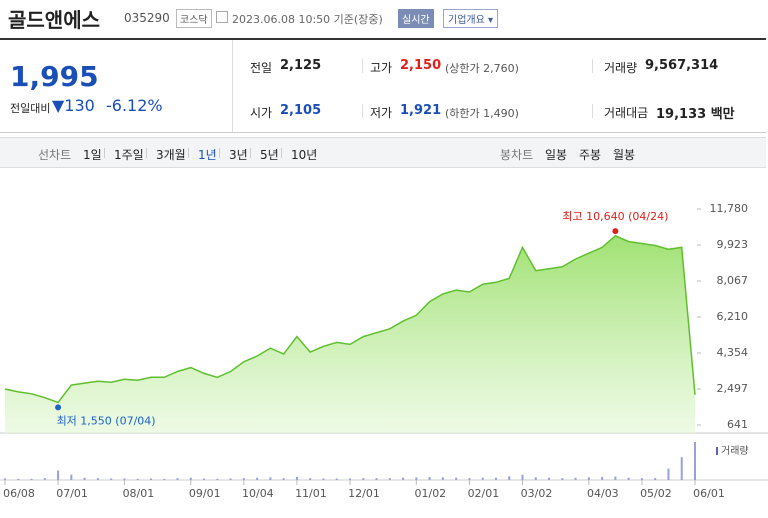  What do you see at coordinates (484, 493) in the screenshot?
I see `x-tick-label: 02/01` at bounding box center [484, 493].